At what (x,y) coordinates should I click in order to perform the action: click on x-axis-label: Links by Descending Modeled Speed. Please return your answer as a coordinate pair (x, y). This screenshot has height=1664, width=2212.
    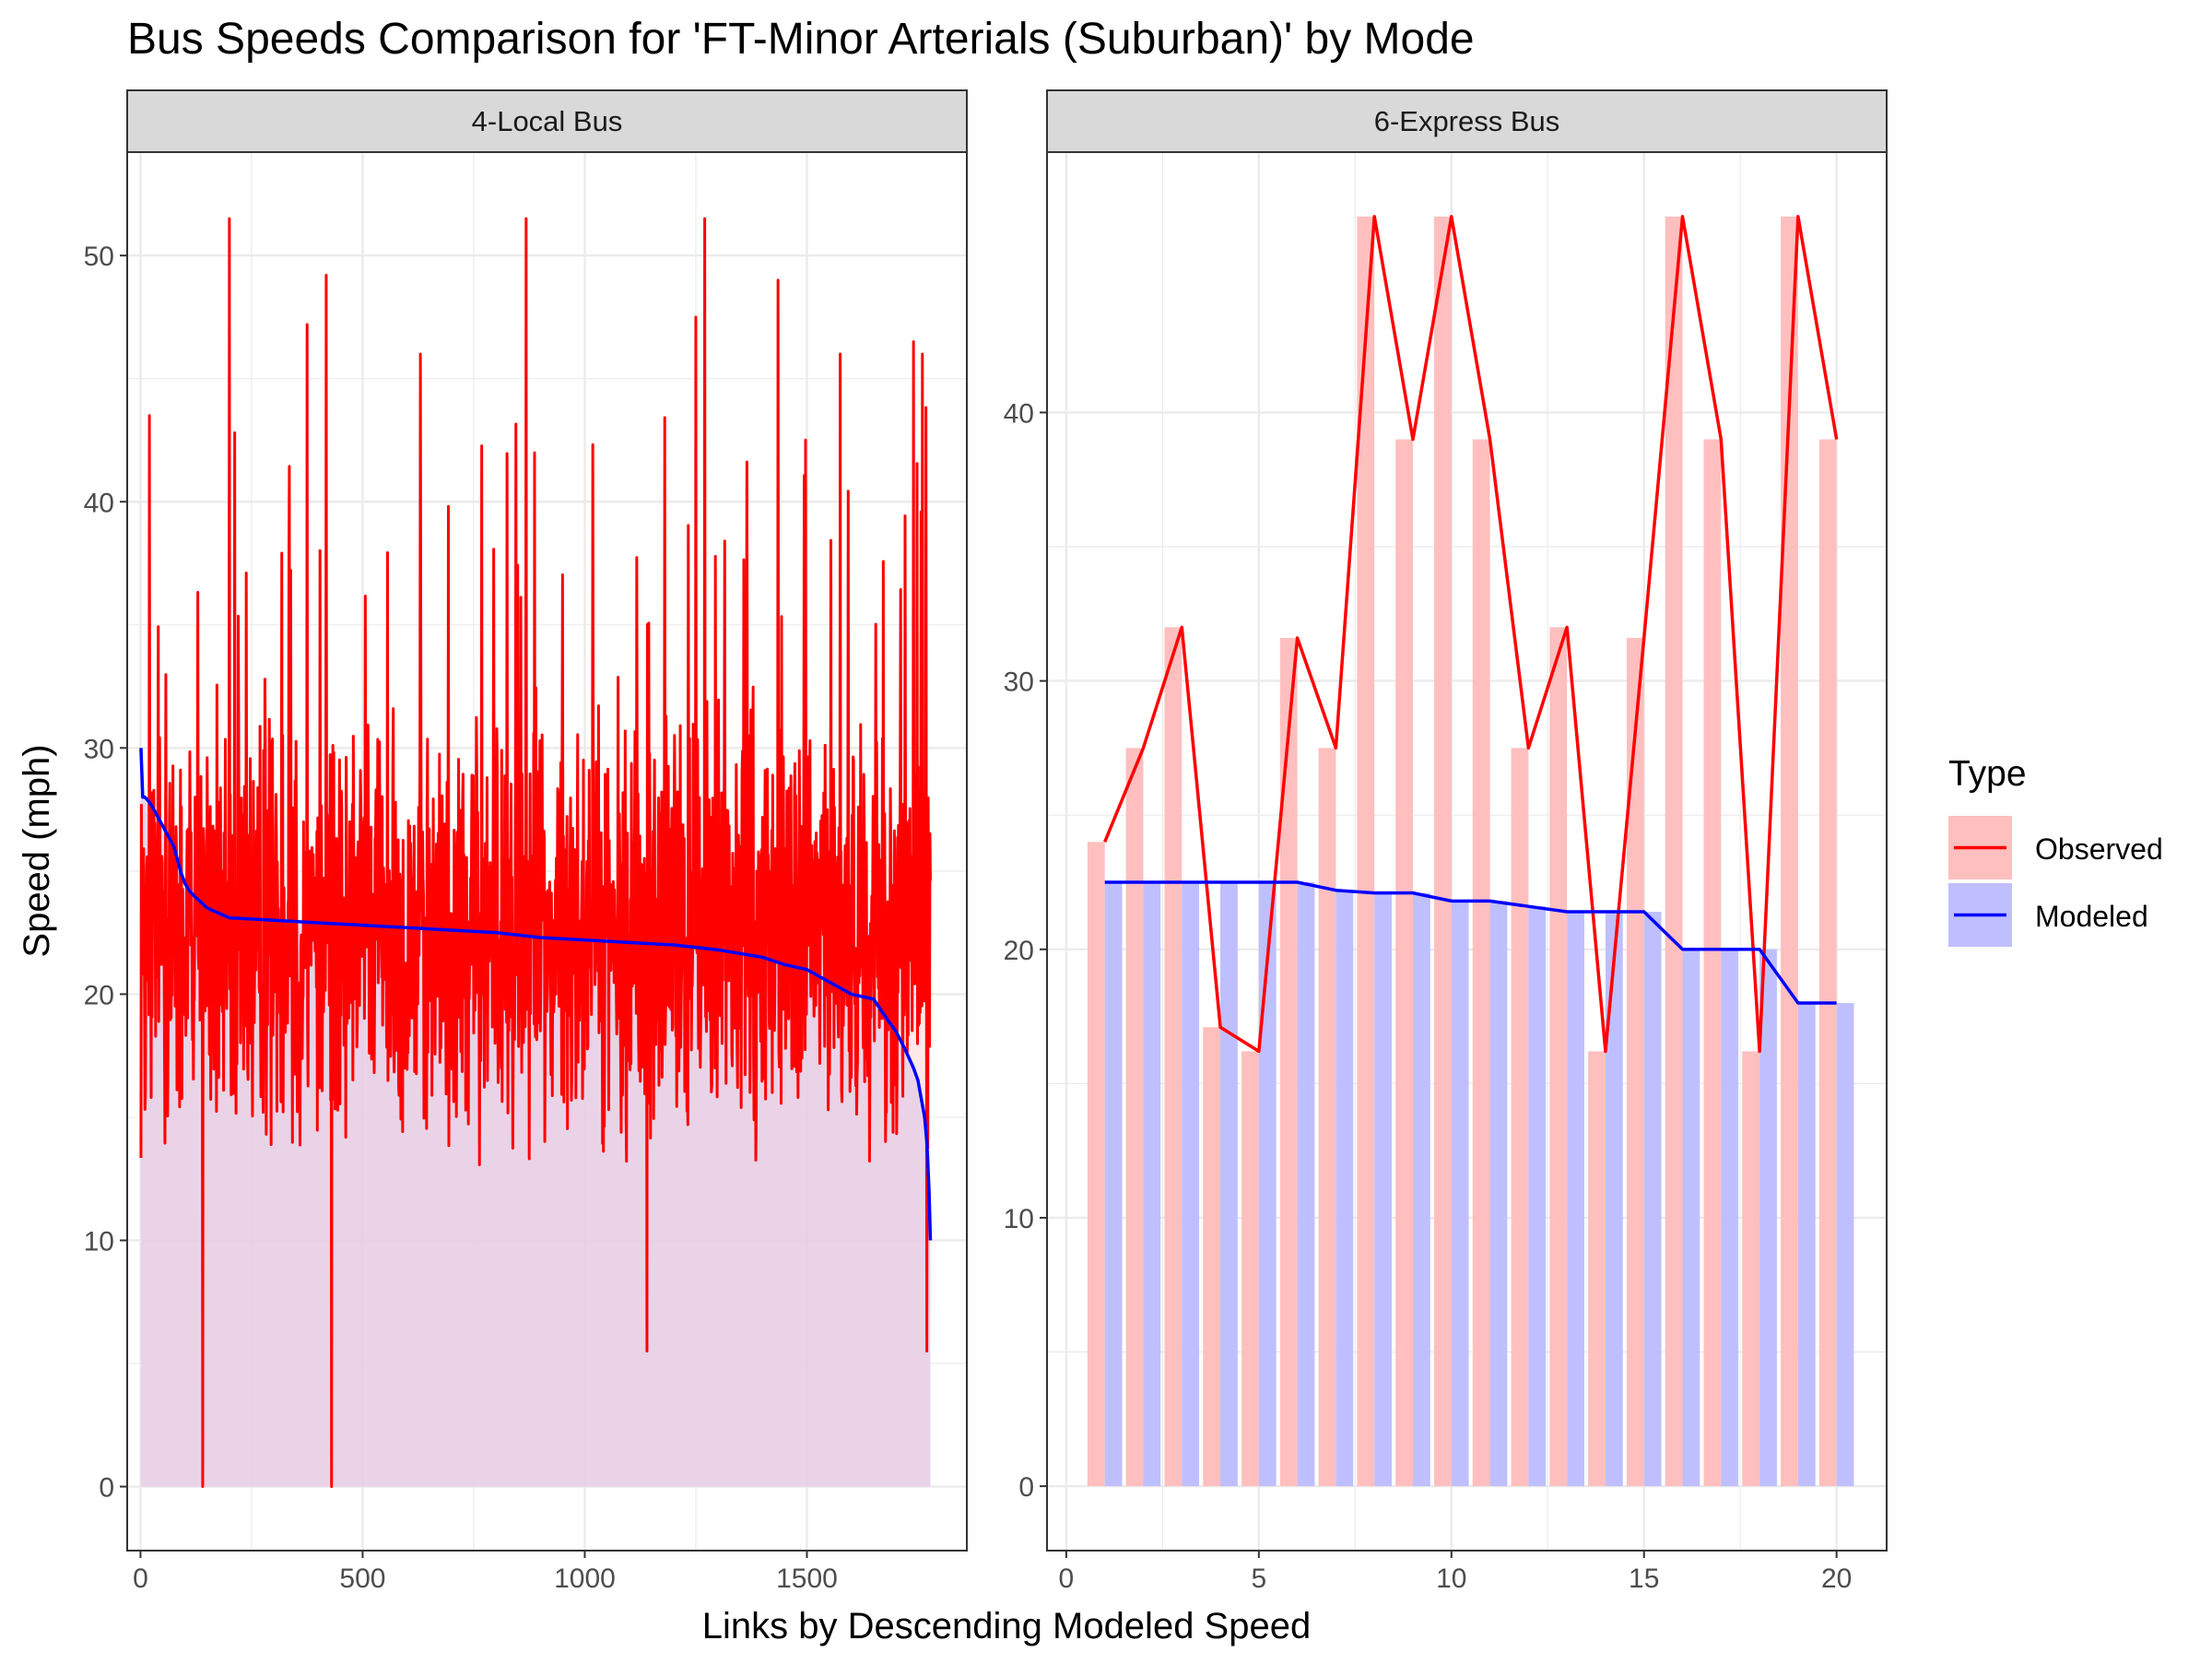
    Looking at the image, I should click on (1006, 1626).